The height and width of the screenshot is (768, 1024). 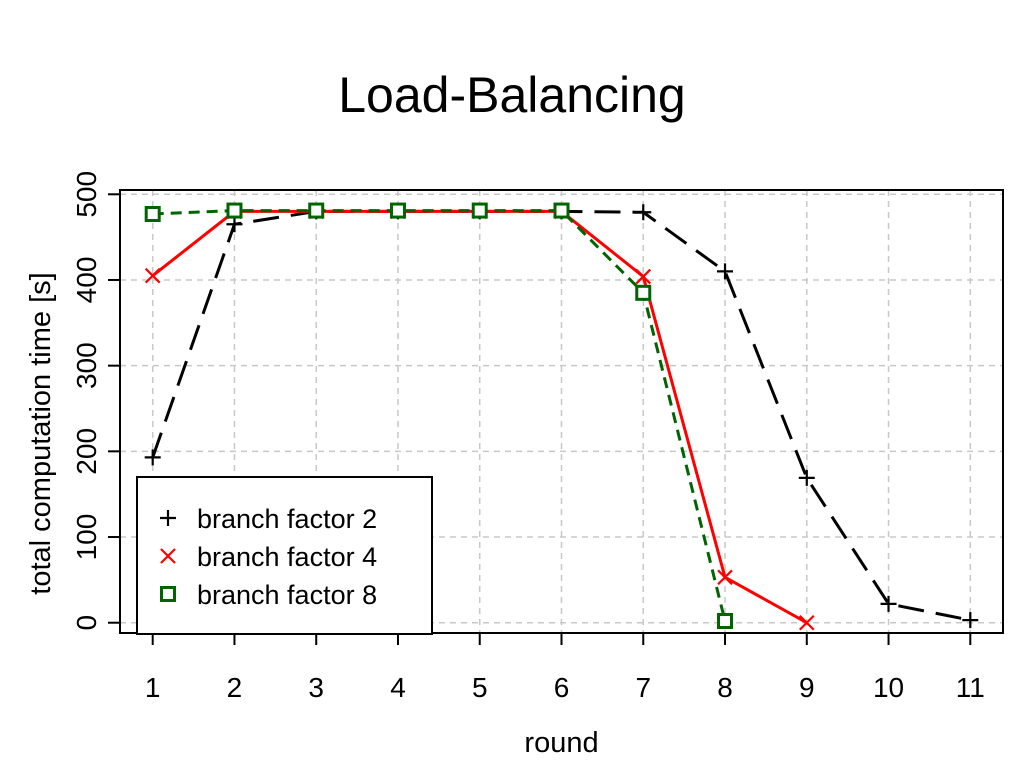 What do you see at coordinates (316, 687) in the screenshot?
I see `x-tick-label: 3` at bounding box center [316, 687].